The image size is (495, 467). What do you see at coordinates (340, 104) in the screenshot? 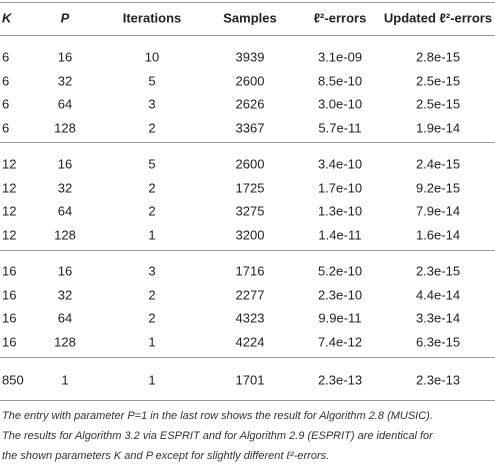
I see `table-cell: 3.0e-10` at bounding box center [340, 104].